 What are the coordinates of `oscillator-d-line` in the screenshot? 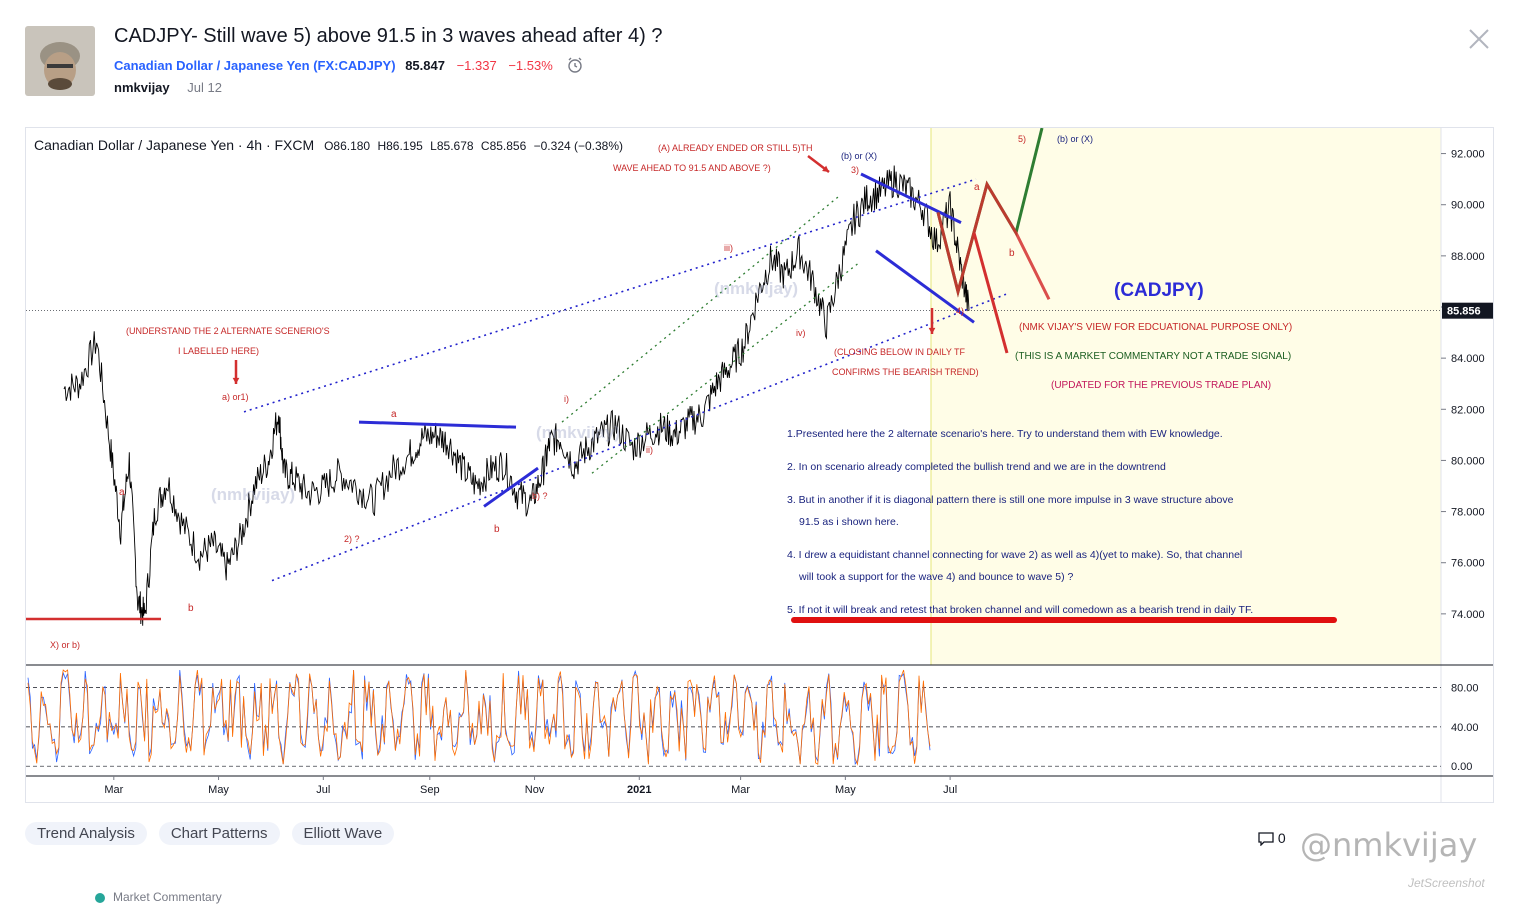 It's located at (479, 717).